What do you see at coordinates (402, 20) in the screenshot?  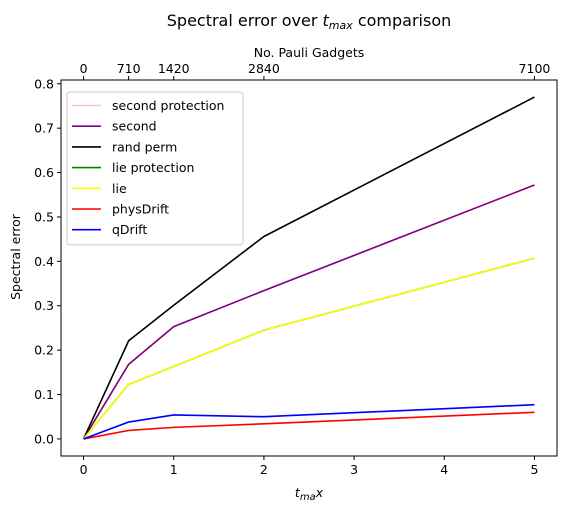 I see `chart-title-tail: comparison` at bounding box center [402, 20].